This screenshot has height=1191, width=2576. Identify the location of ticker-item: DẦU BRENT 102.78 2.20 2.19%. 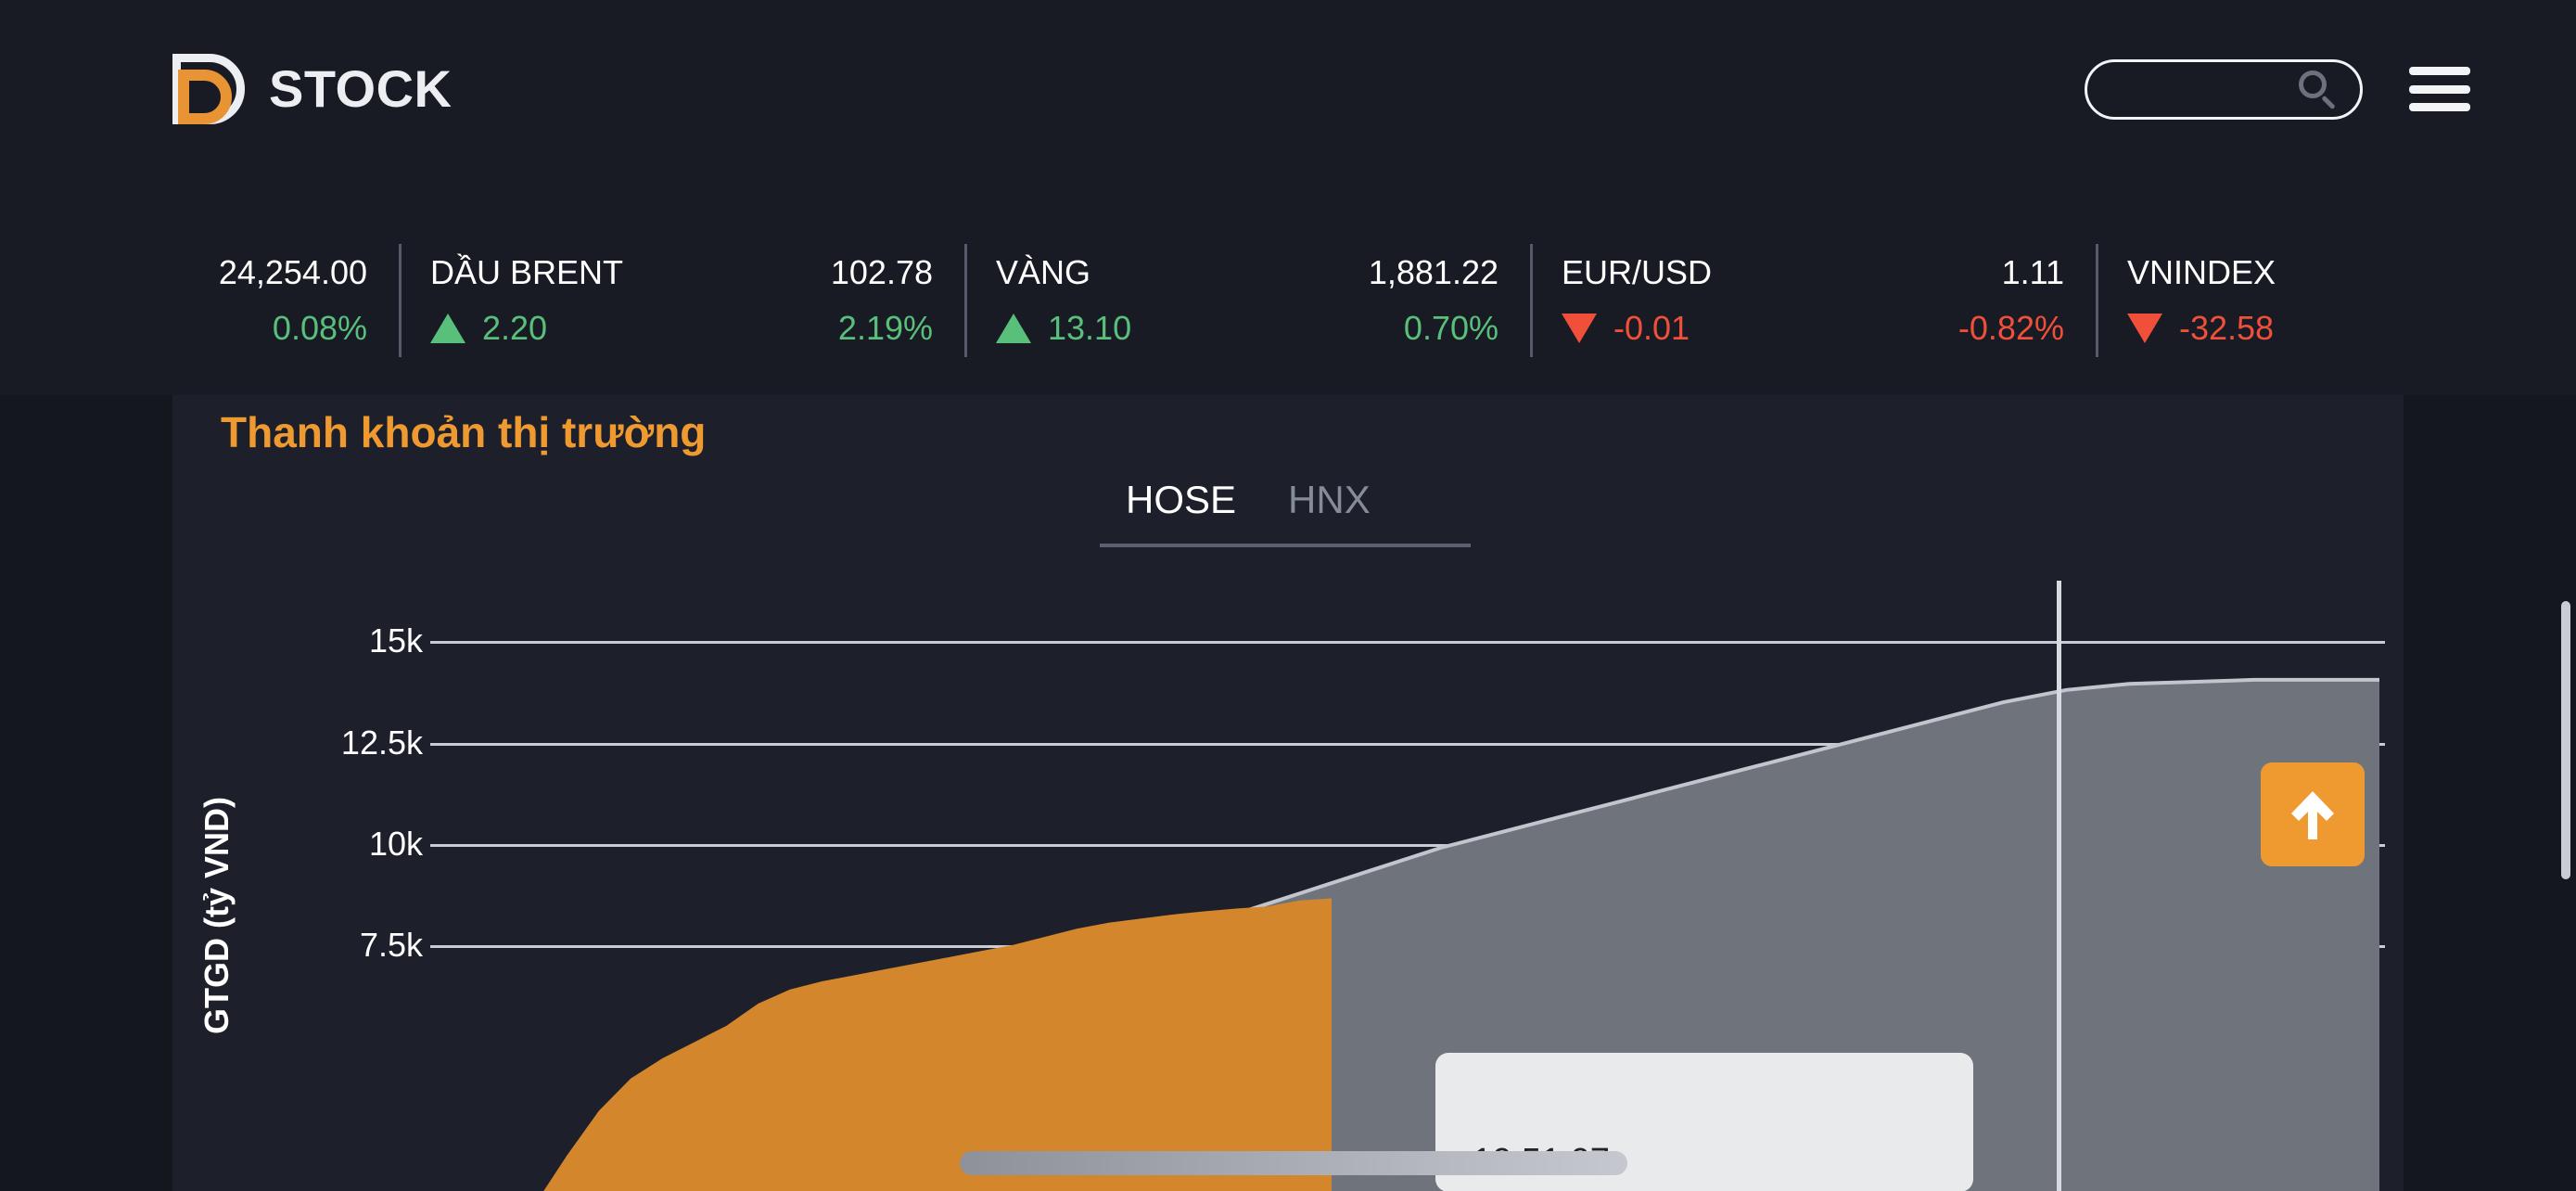
(682, 300).